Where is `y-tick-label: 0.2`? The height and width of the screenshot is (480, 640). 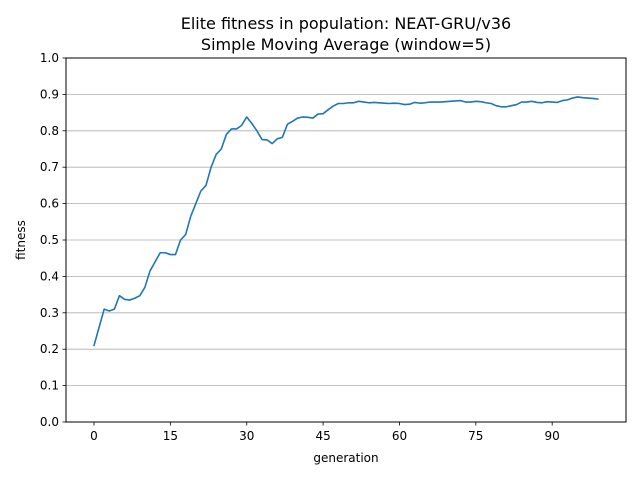 y-tick-label: 0.2 is located at coordinates (49, 349).